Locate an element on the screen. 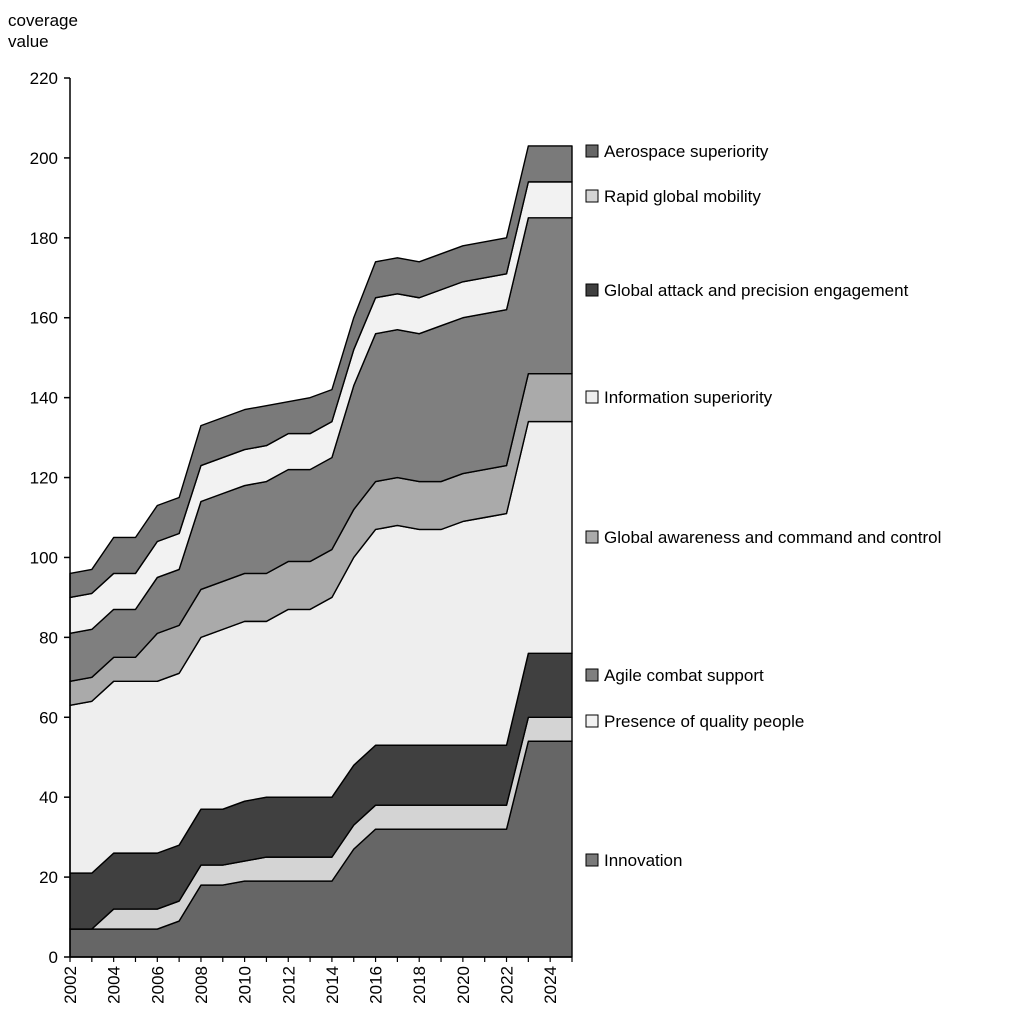  legend-label-rapid-global-mobility: Rapid global mobility is located at coordinates (682, 196).